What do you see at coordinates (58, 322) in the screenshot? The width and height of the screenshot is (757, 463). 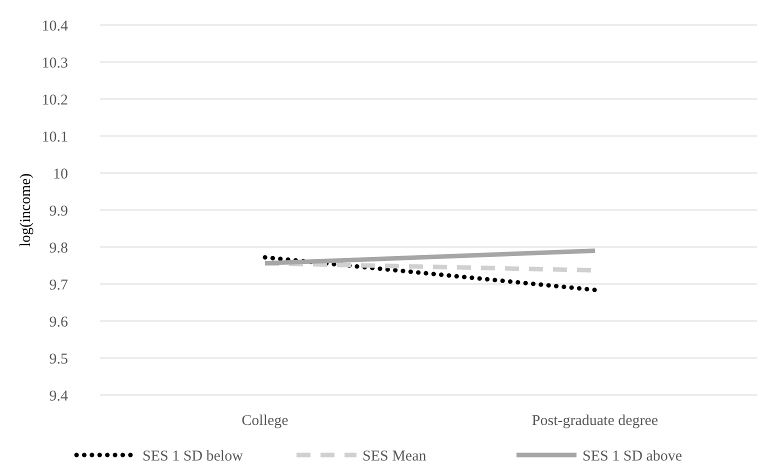 I see `y-tick-label: 9.6` at bounding box center [58, 322].